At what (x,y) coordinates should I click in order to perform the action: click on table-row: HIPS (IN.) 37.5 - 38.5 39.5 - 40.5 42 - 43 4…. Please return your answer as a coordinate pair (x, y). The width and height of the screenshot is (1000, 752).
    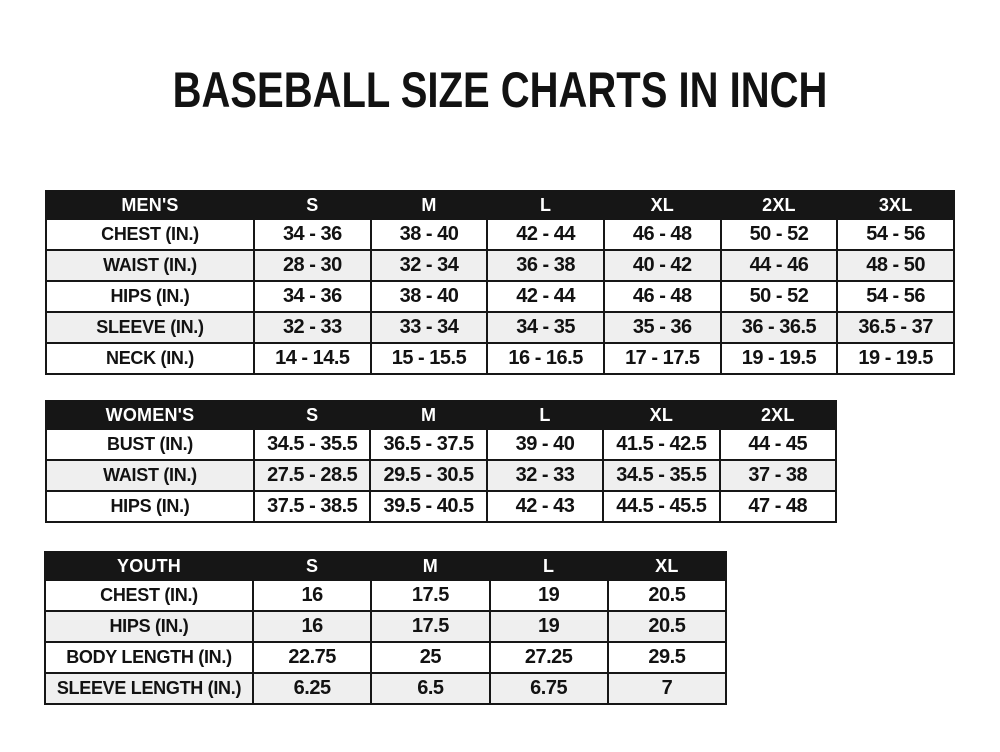
    Looking at the image, I should click on (441, 506).